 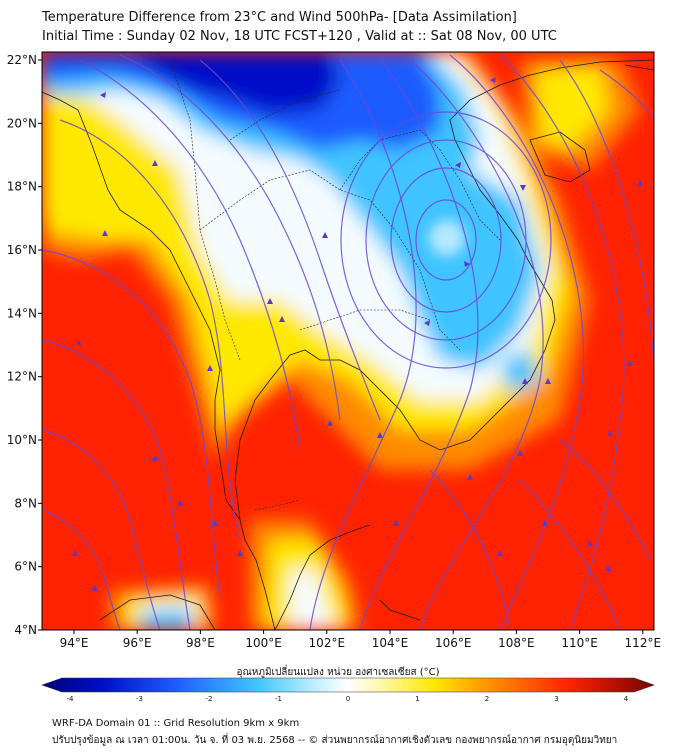 What do you see at coordinates (556, 699) in the screenshot?
I see `colorbar-tick-label: 3` at bounding box center [556, 699].